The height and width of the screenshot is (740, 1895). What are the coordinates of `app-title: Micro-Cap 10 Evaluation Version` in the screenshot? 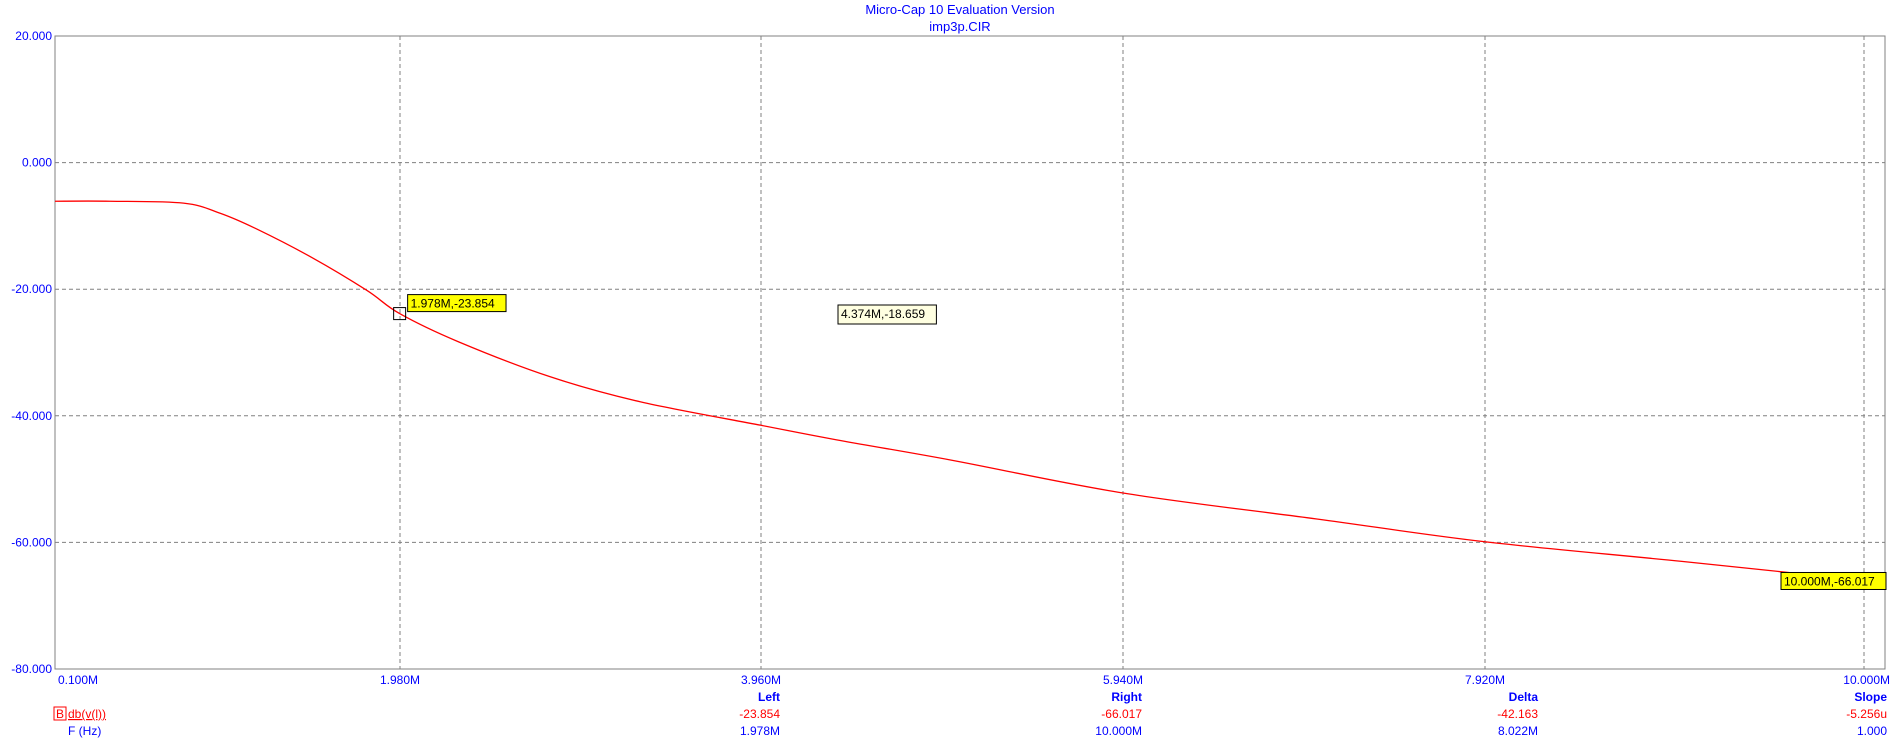 It's located at (959, 9).